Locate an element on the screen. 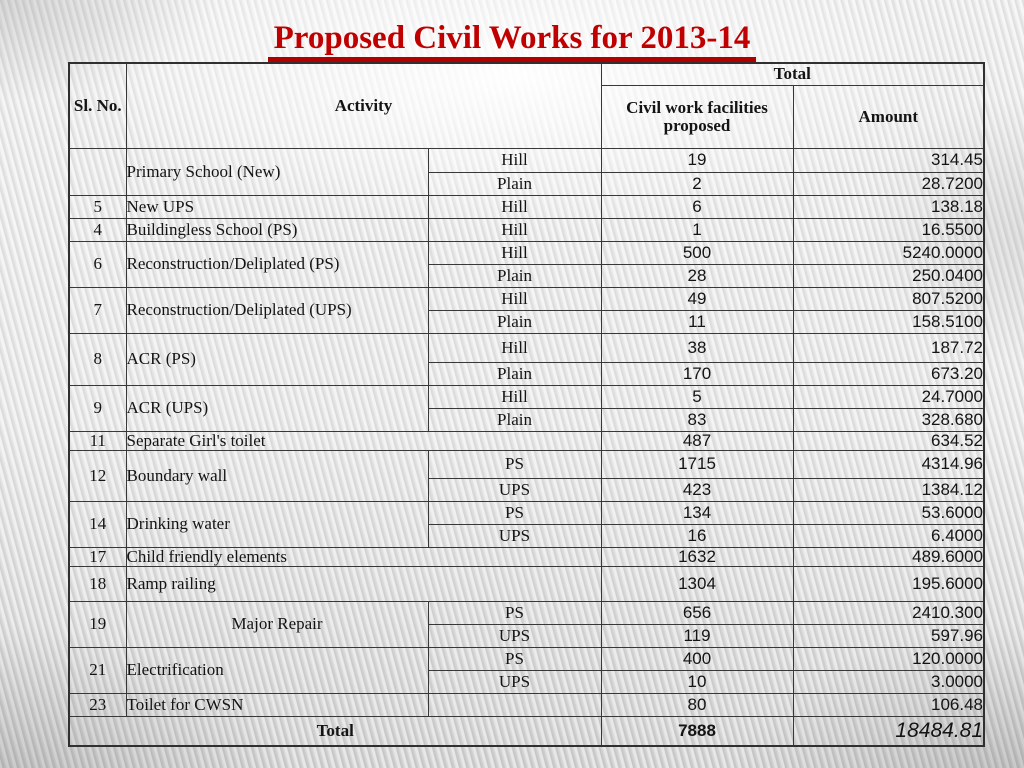  table-row: Plain 11 158.5100 is located at coordinates (527, 321).